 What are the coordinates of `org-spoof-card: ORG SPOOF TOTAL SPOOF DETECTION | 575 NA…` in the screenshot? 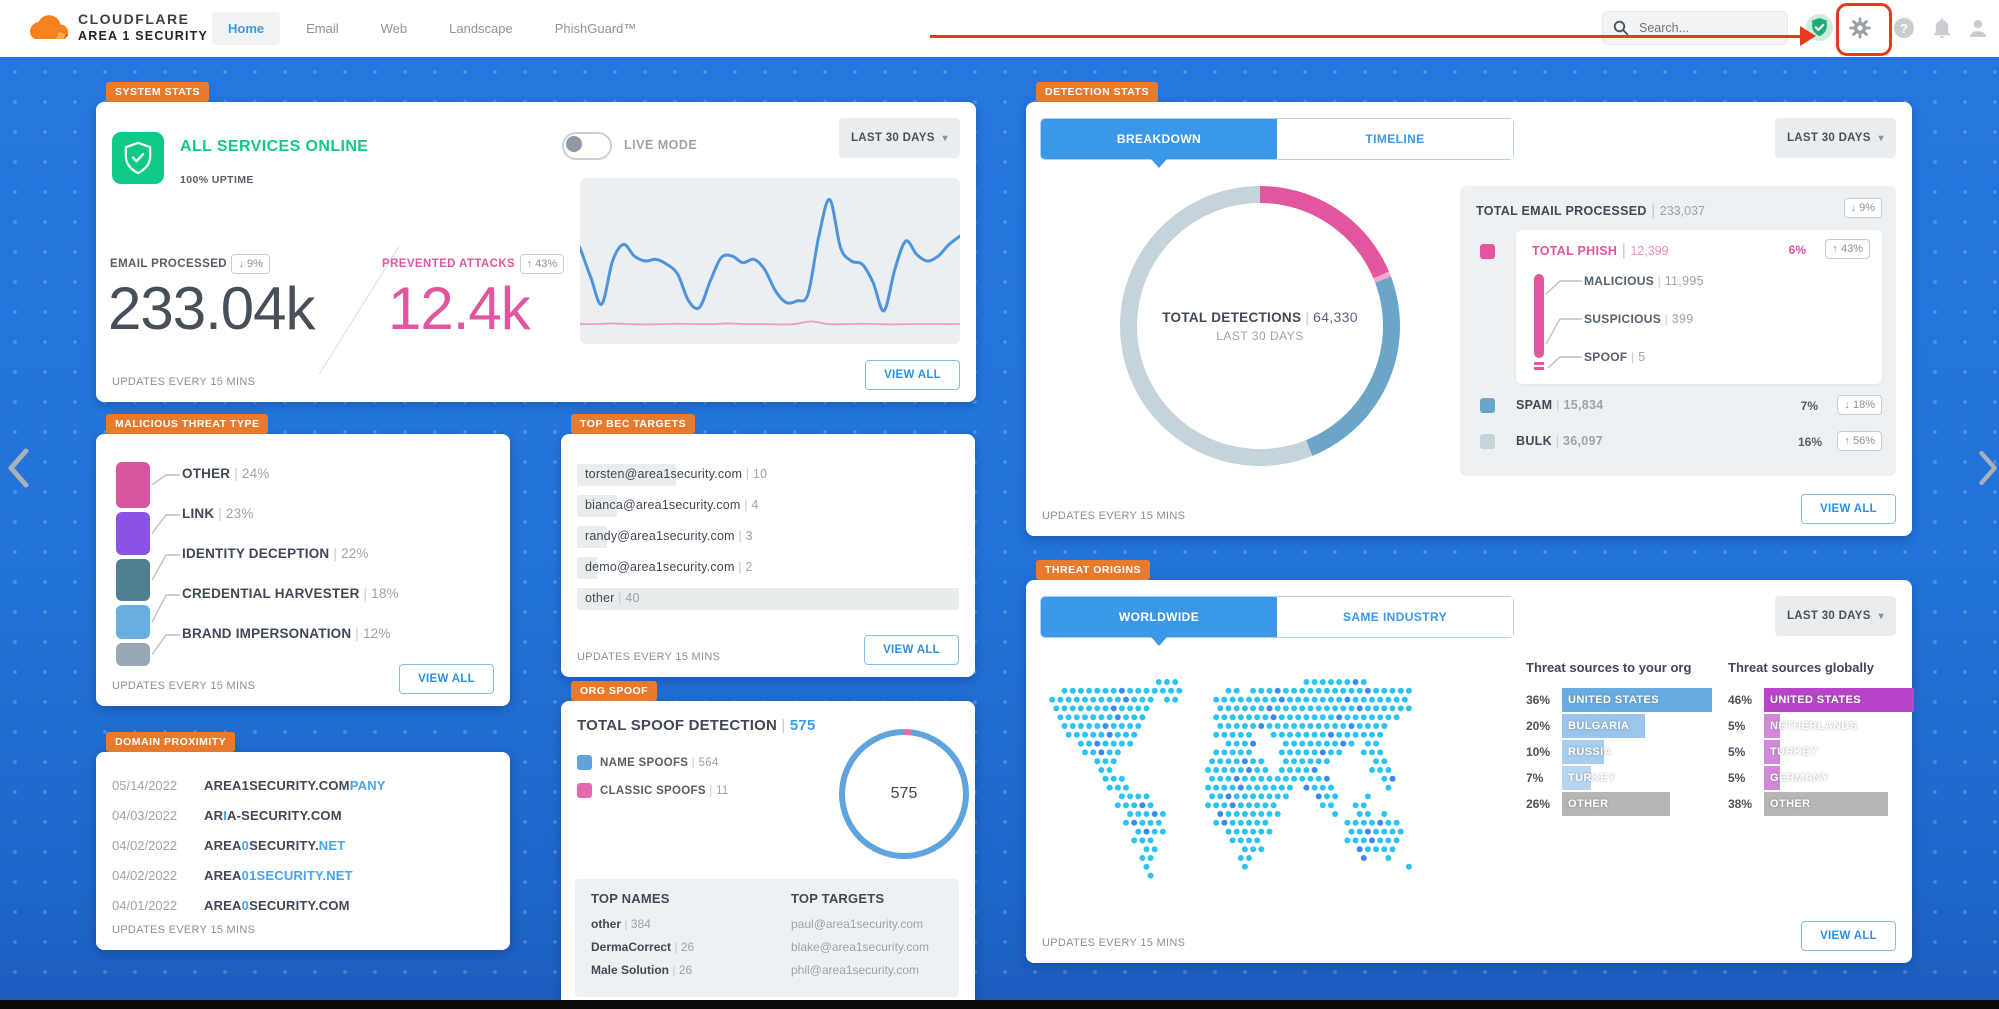 It's located at (768, 844).